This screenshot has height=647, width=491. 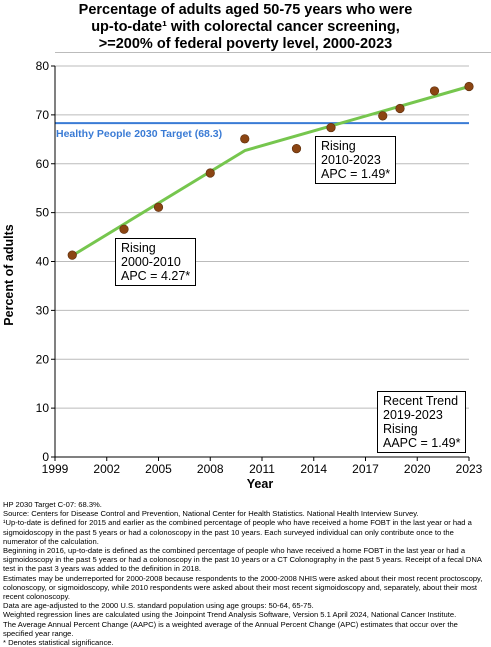 I want to click on y-tick-label: 10, so click(x=43, y=408).